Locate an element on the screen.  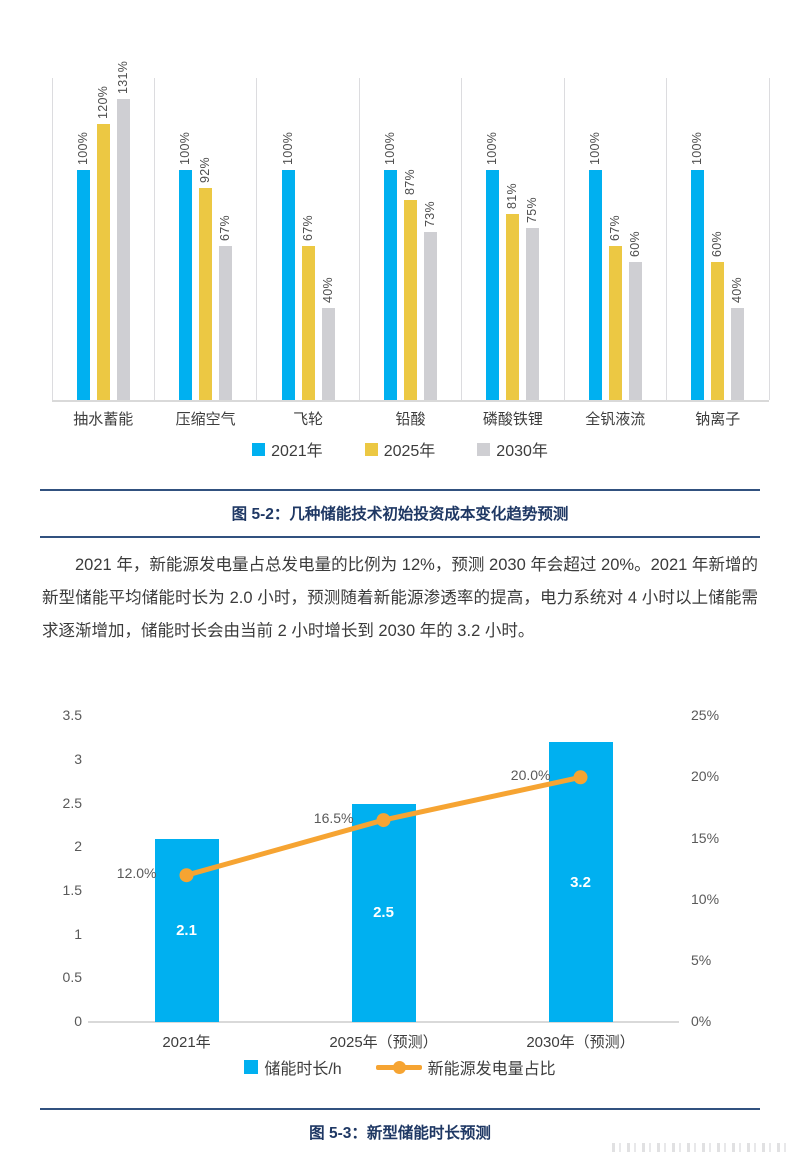
line-point-label: 12.0% is located at coordinates (136, 873).